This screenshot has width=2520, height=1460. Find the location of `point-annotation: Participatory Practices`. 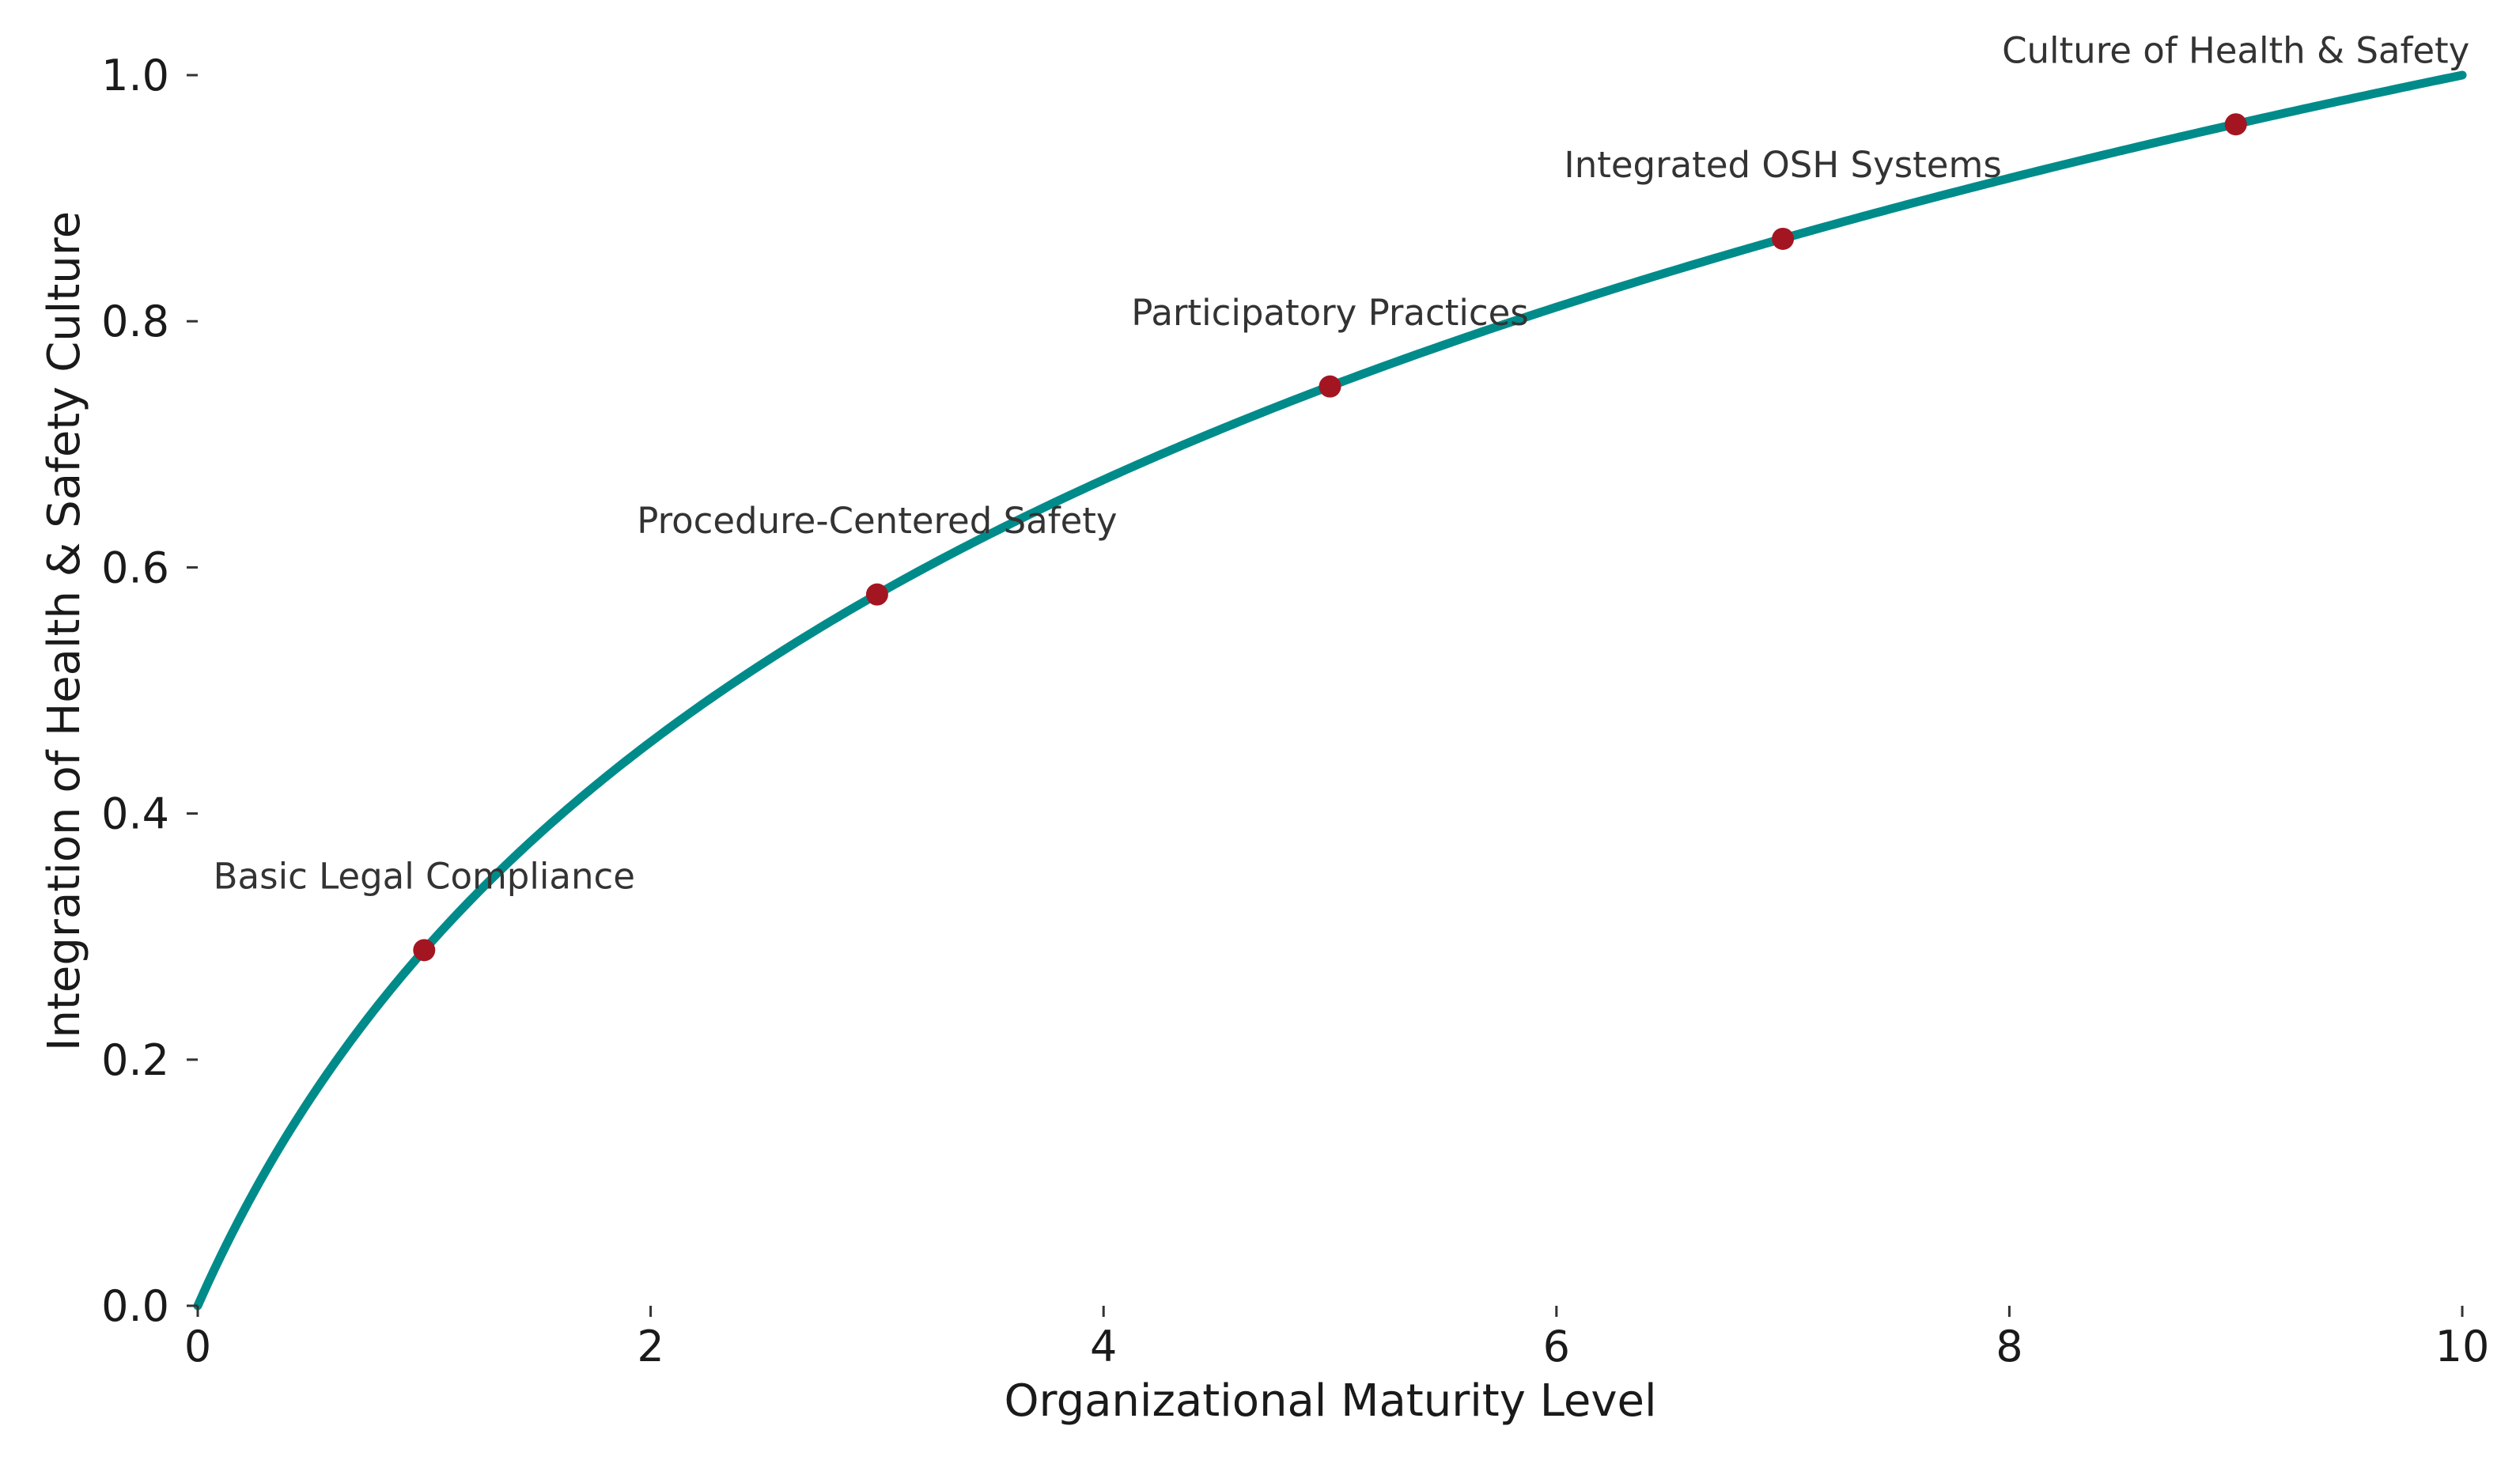

point-annotation: Participatory Practices is located at coordinates (1330, 313).